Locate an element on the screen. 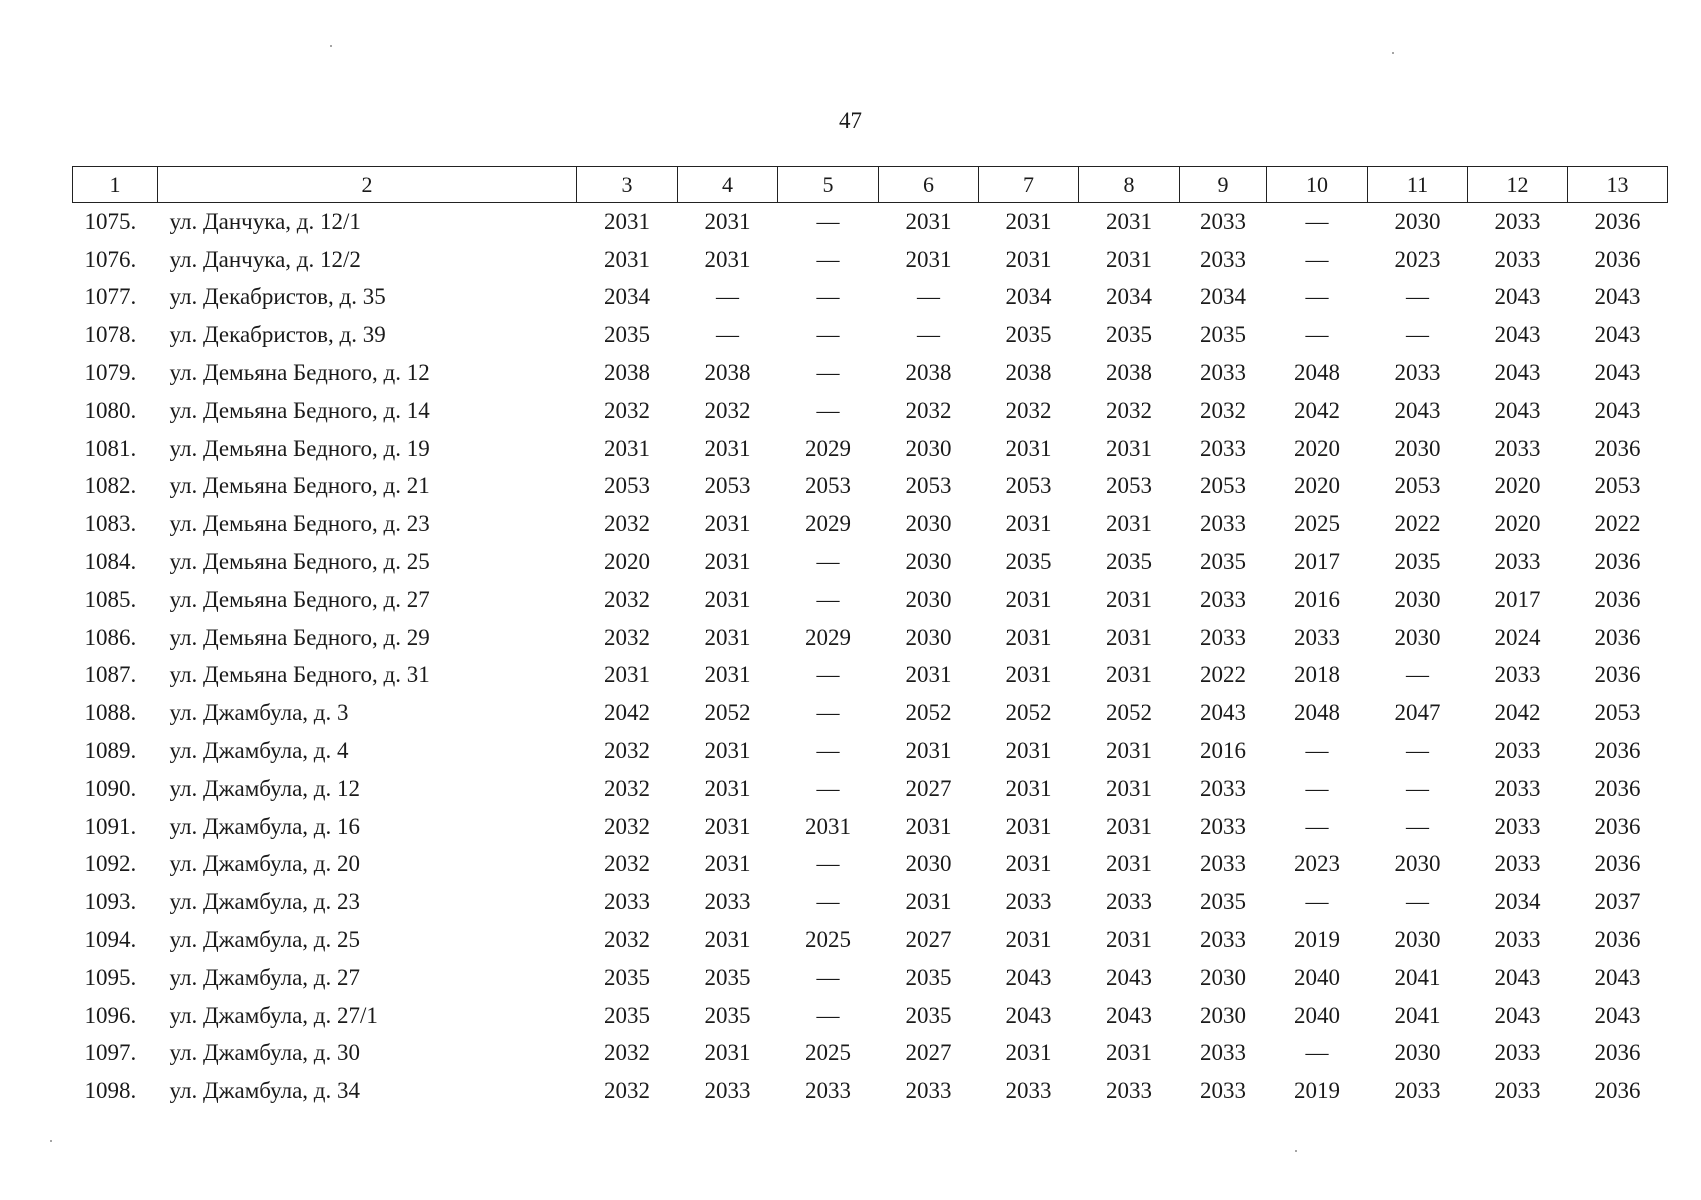 The image size is (1701, 1200). address-cell: ул. Джамбула, д. 30 is located at coordinates (265, 1053).